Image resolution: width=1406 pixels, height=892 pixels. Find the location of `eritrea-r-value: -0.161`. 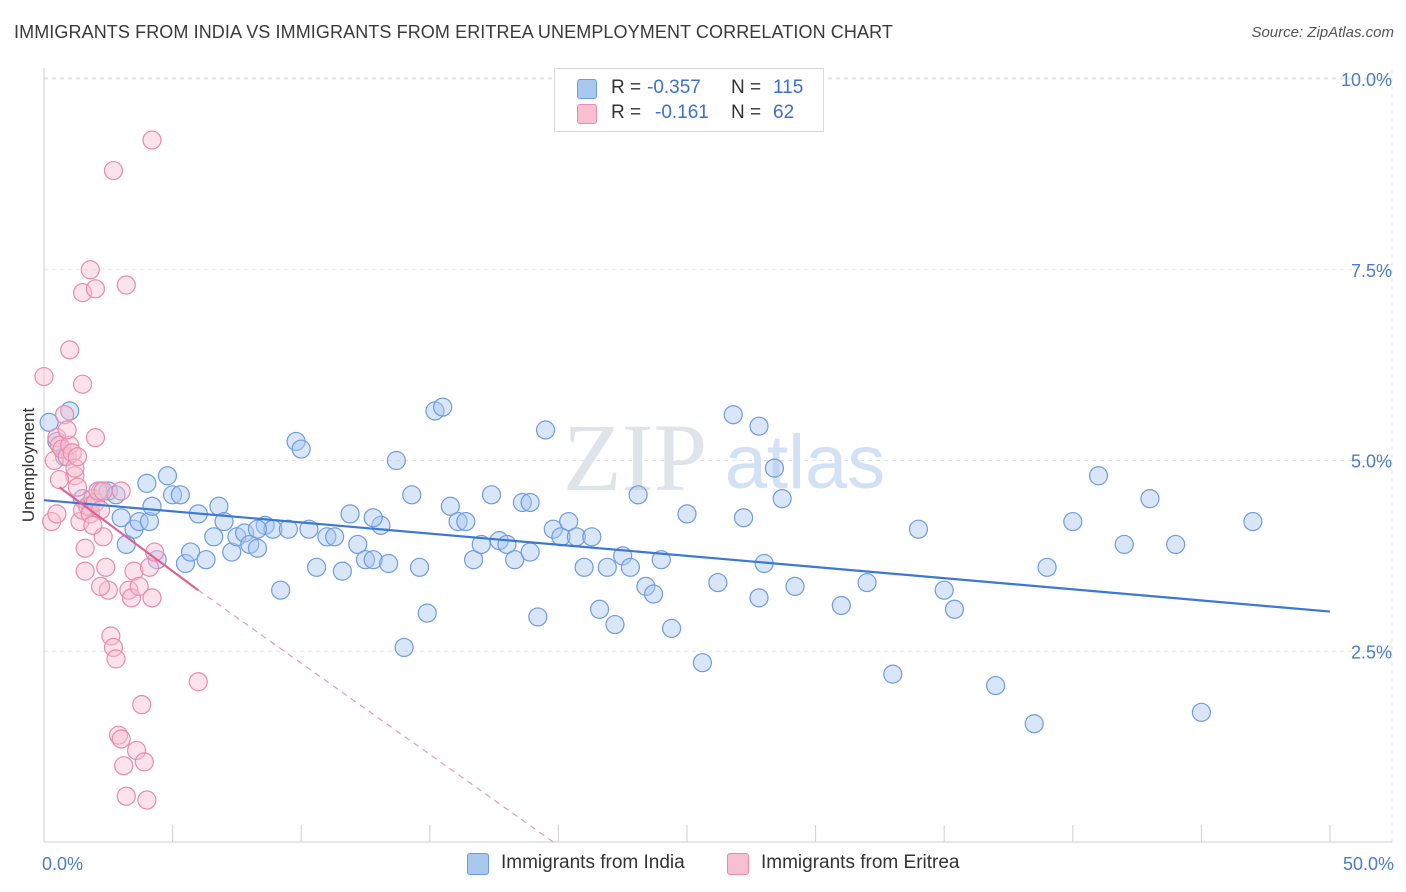

eritrea-r-value: -0.161 is located at coordinates (682, 112).